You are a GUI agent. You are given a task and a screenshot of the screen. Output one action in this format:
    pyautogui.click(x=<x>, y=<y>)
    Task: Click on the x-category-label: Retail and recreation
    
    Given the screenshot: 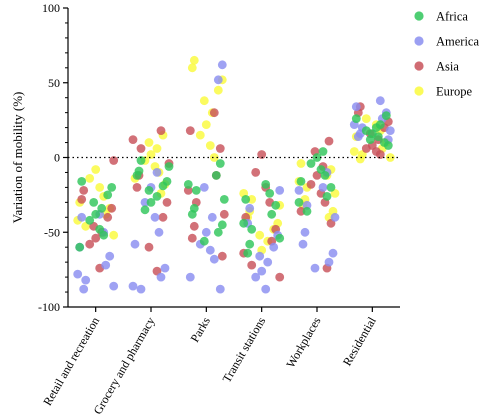 What is the action you would take?
    pyautogui.click(x=71, y=362)
    